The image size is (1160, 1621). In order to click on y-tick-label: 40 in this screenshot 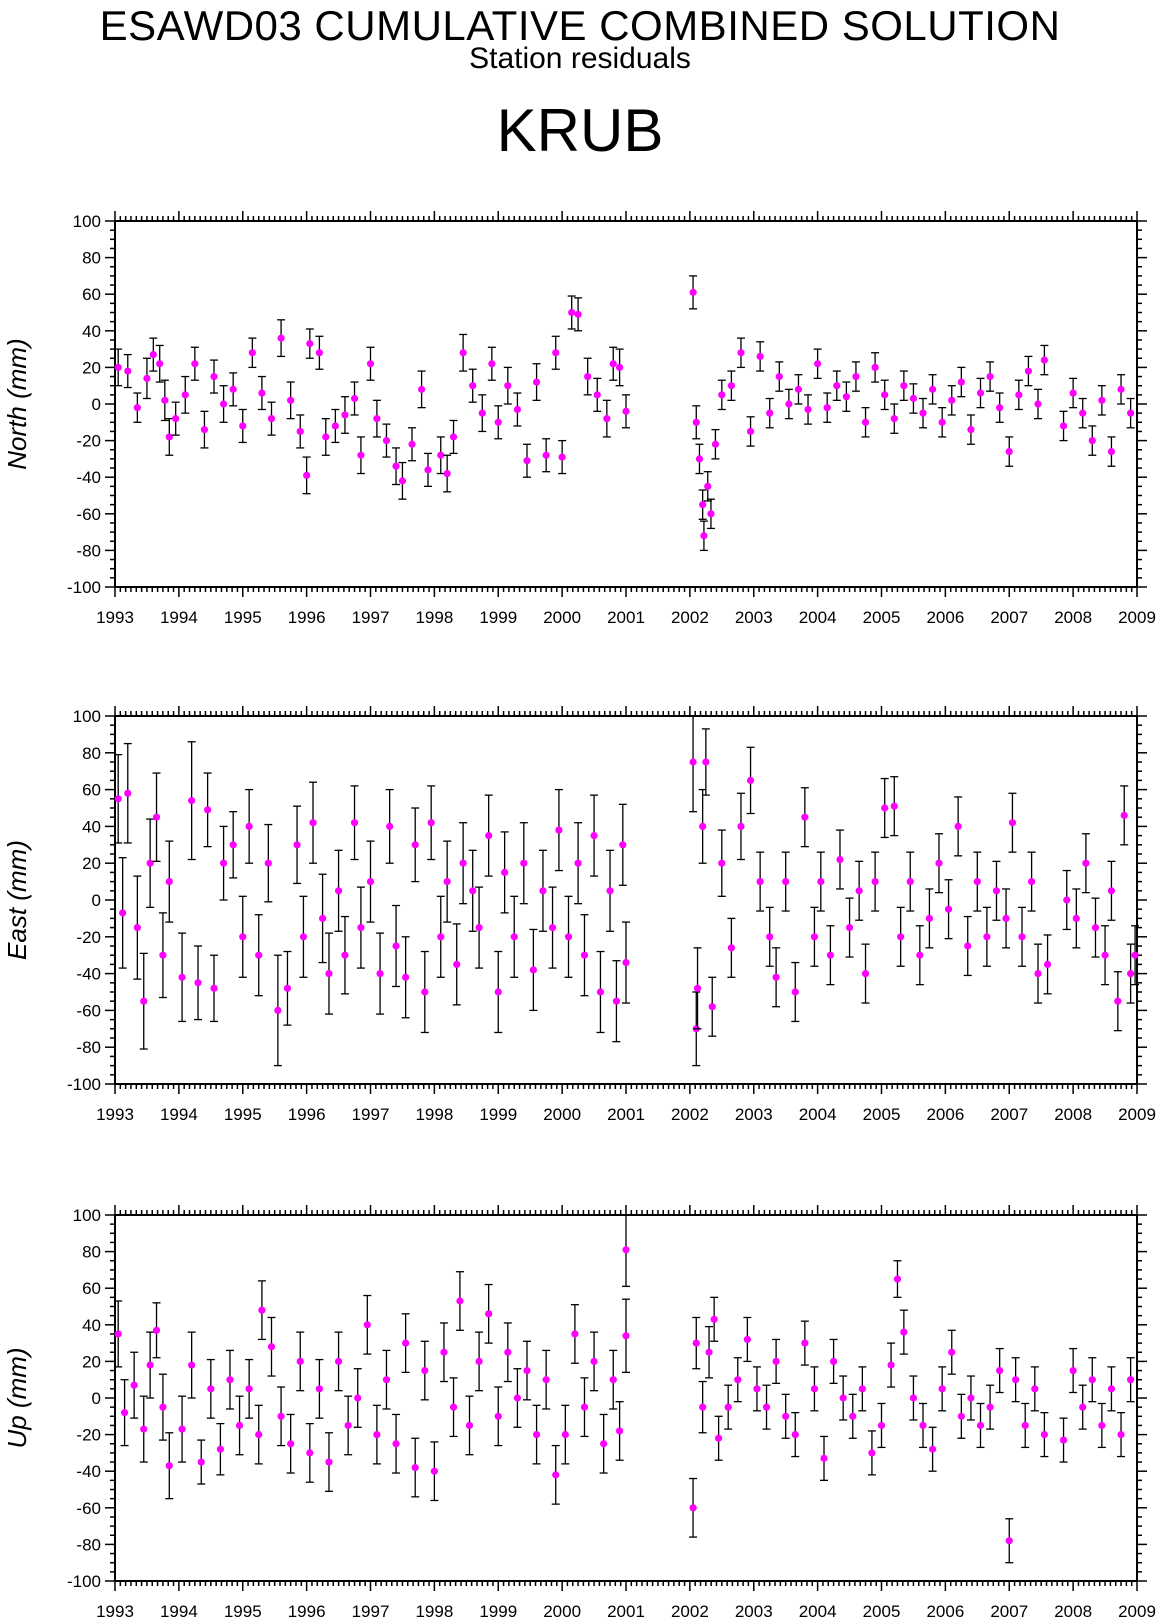, I will do `click(91, 1325)`.